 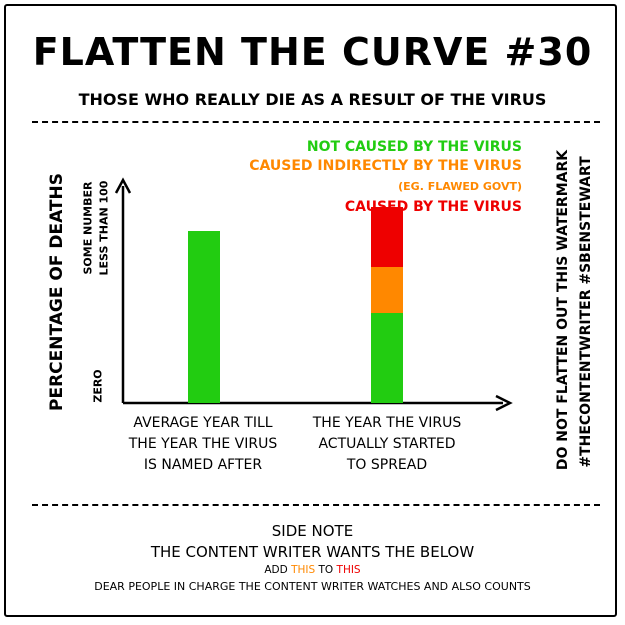 I want to click on legend-not-caused: NOT CAUSED BY THE VIRUS, so click(x=414, y=147).